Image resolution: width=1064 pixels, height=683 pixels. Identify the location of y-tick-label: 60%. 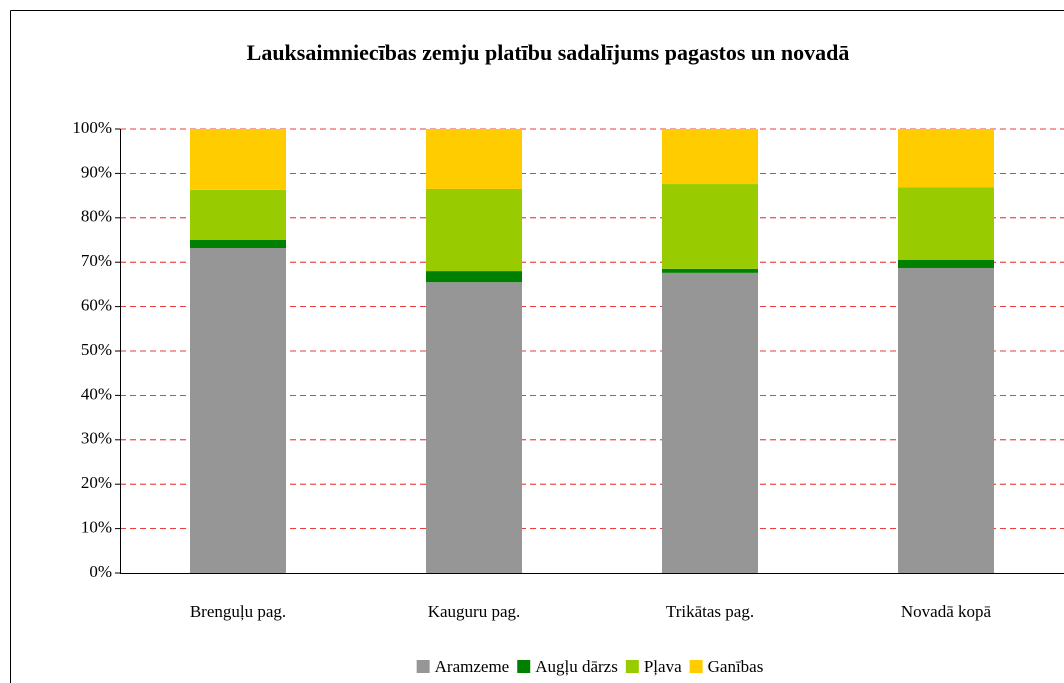
(96, 305).